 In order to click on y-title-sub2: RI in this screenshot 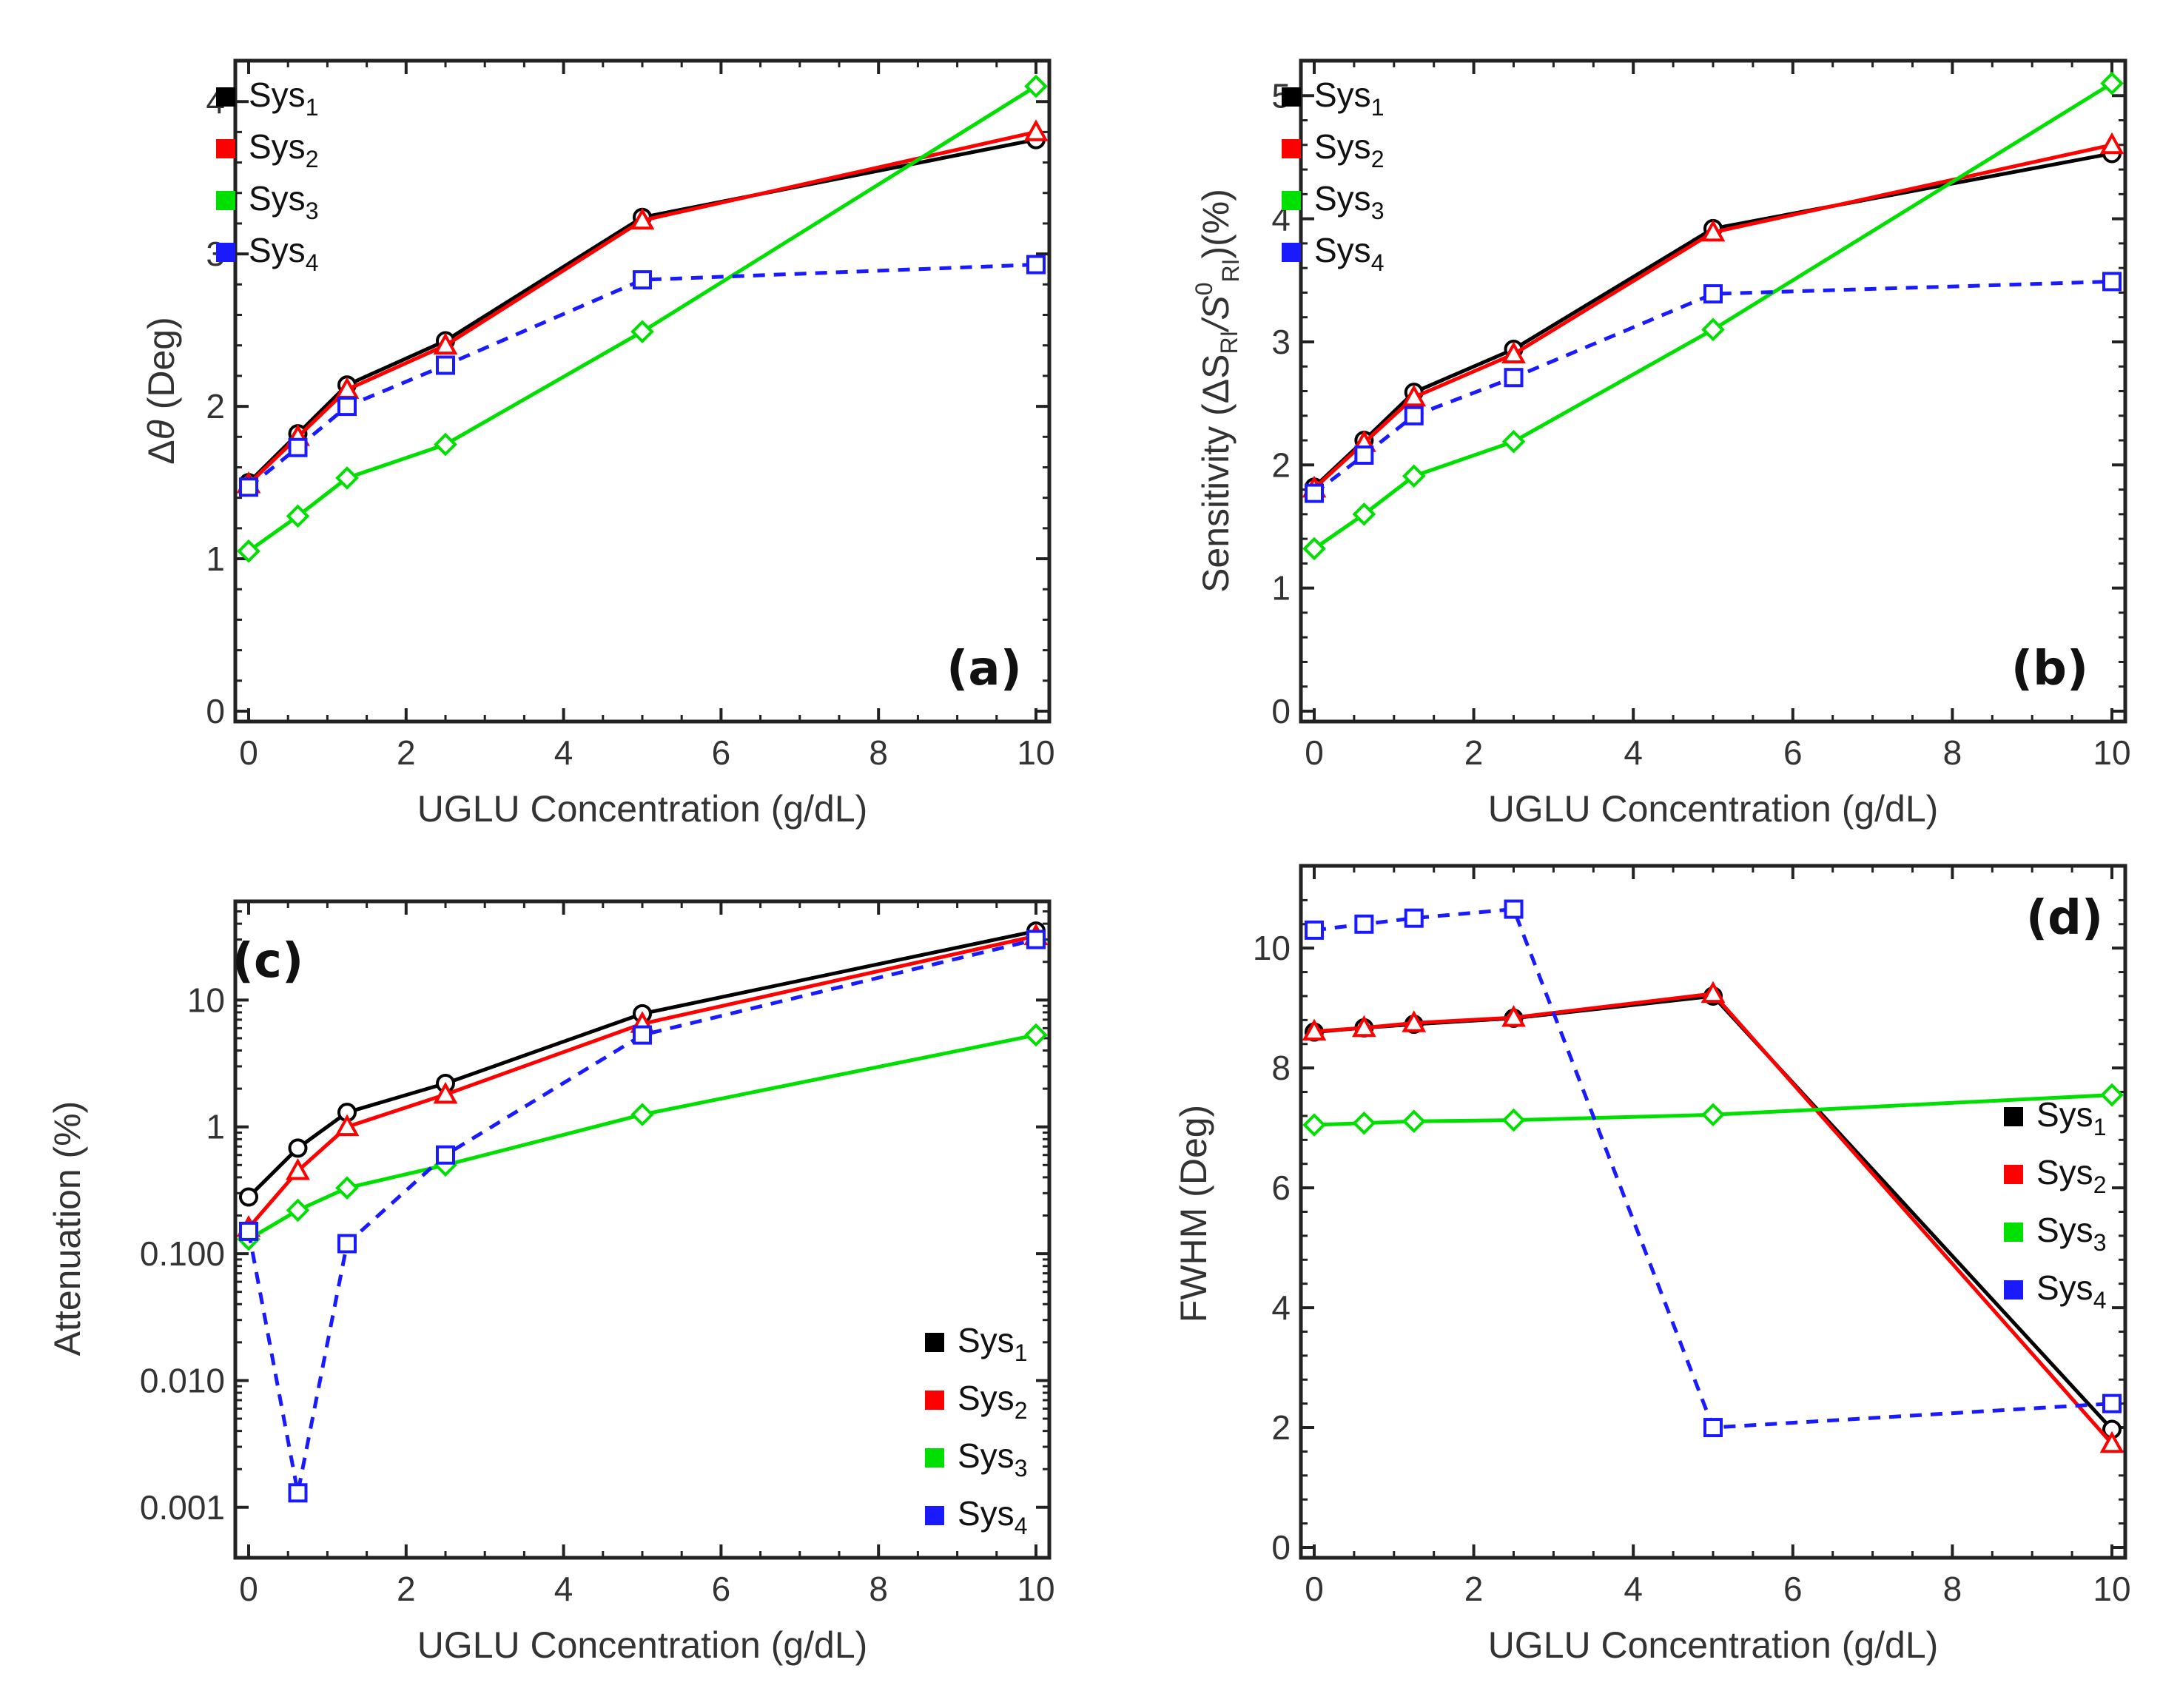, I will do `click(1230, 271)`.